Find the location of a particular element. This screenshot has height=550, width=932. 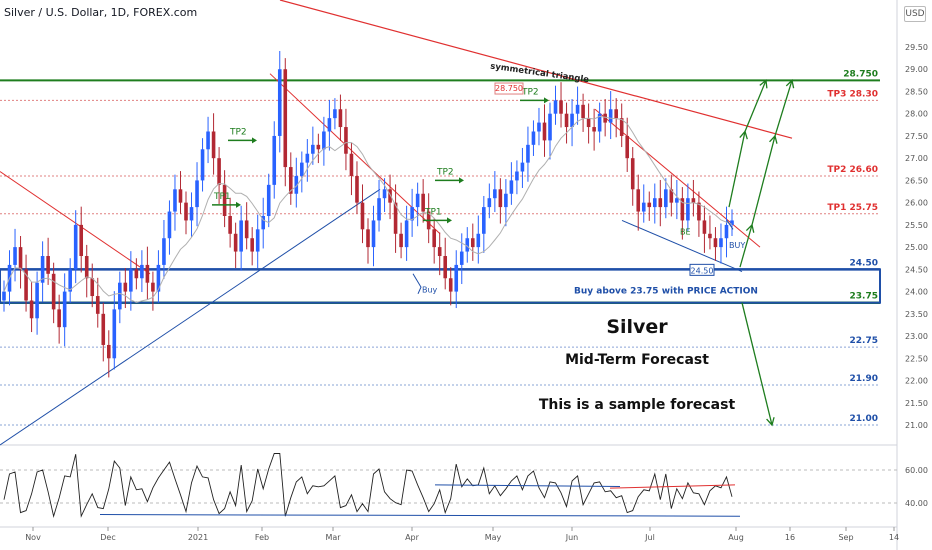

price-tag-box is located at coordinates (509, 88).